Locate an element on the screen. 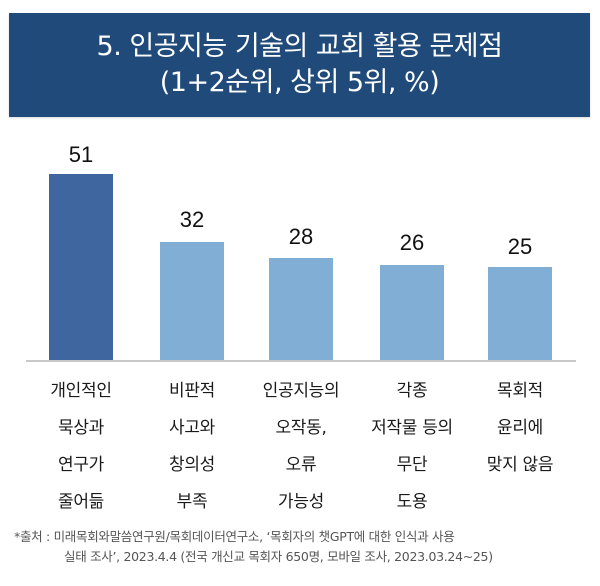 This screenshot has height=586, width=600. category-label-1: 개인적인 묵상과 연구가 줄어듦 is located at coordinates (81, 446).